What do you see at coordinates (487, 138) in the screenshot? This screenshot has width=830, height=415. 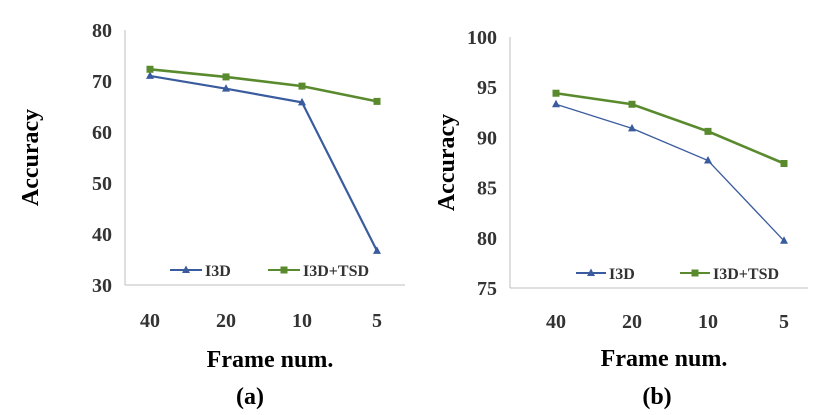 I see `y-tick-label: 90` at bounding box center [487, 138].